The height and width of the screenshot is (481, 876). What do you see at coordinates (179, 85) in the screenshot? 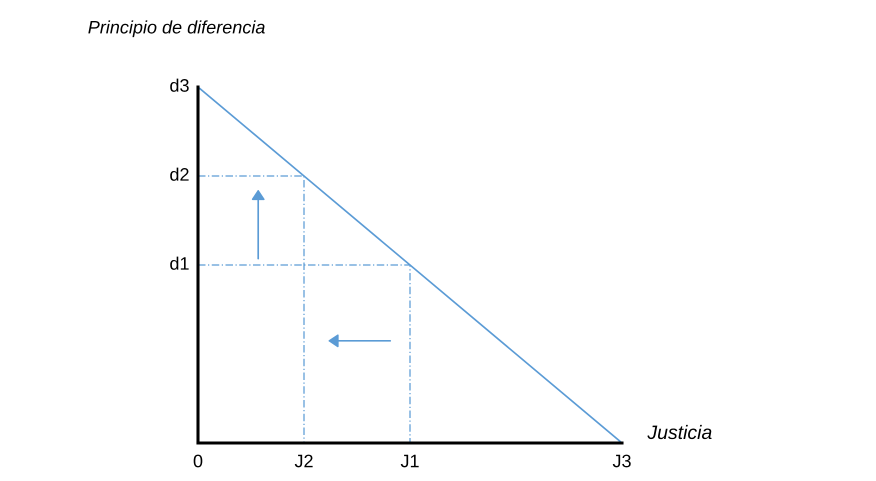
I see `text: d3` at bounding box center [179, 85].